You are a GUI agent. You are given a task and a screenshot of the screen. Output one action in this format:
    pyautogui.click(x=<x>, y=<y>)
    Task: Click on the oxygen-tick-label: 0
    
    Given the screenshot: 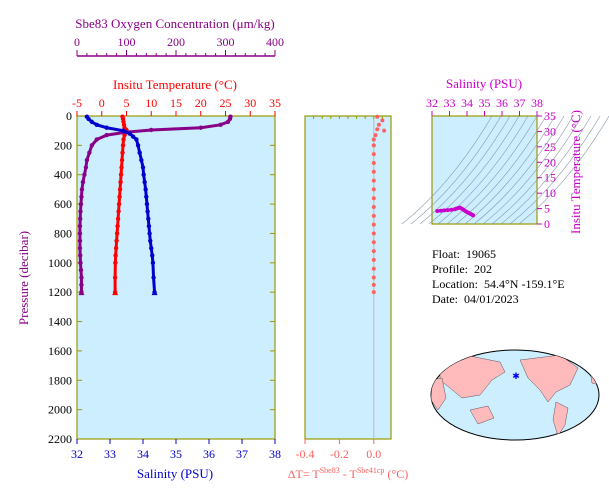 What is the action you would take?
    pyautogui.click(x=77, y=42)
    